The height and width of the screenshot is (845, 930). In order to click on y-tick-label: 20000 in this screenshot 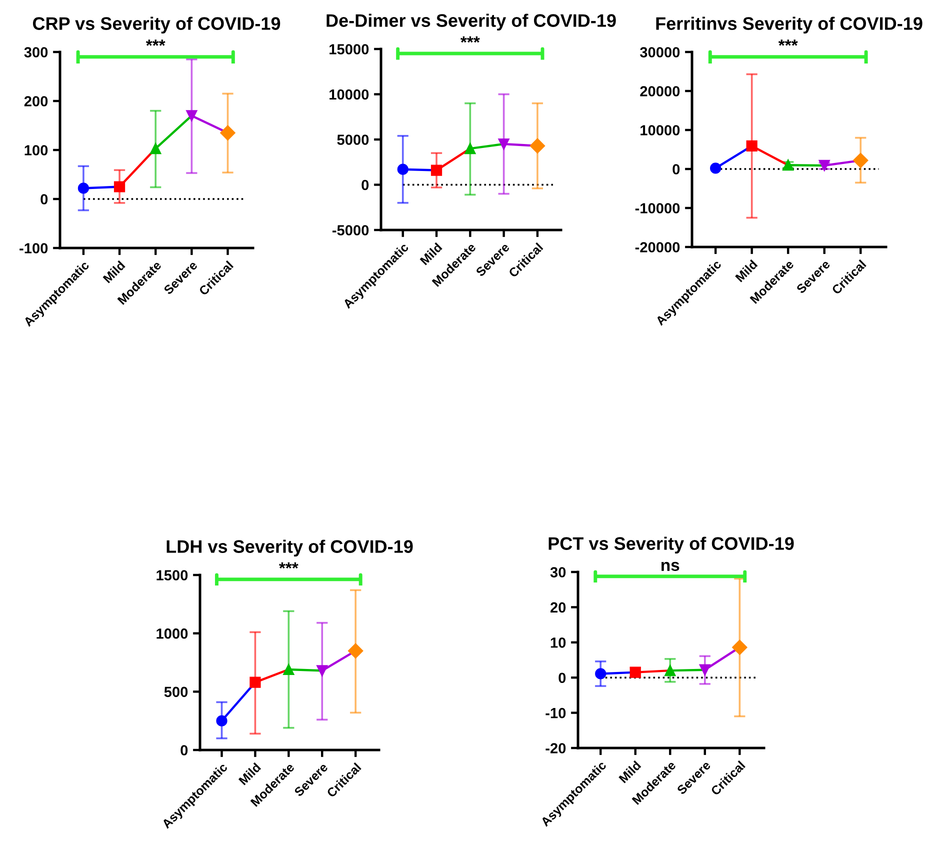, I will do `click(660, 91)`.